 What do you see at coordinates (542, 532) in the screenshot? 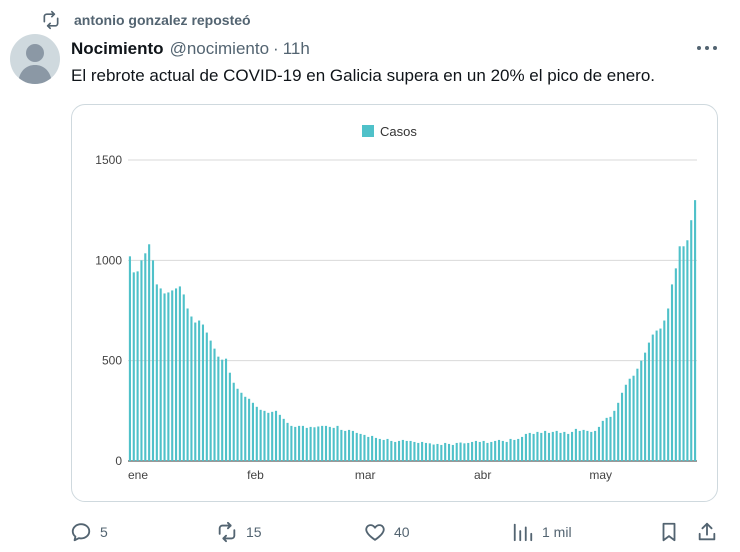
I see `views-button: 1 mil` at bounding box center [542, 532].